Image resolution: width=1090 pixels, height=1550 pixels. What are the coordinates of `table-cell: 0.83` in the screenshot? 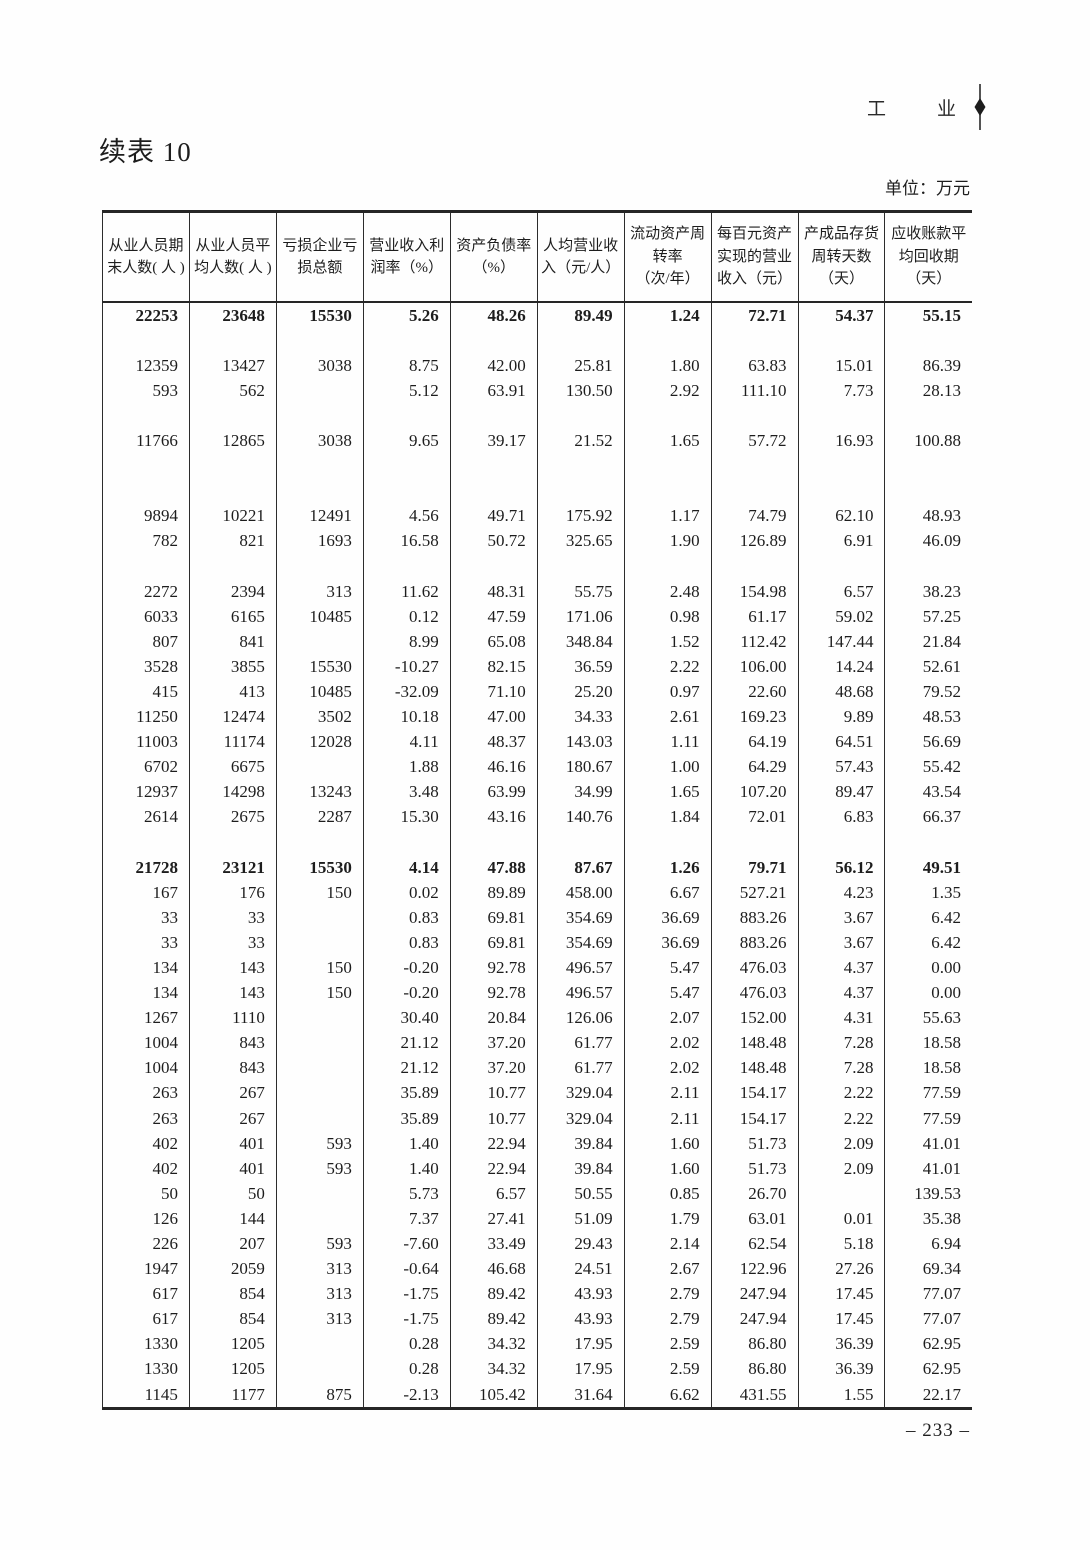 It's located at (407, 918).